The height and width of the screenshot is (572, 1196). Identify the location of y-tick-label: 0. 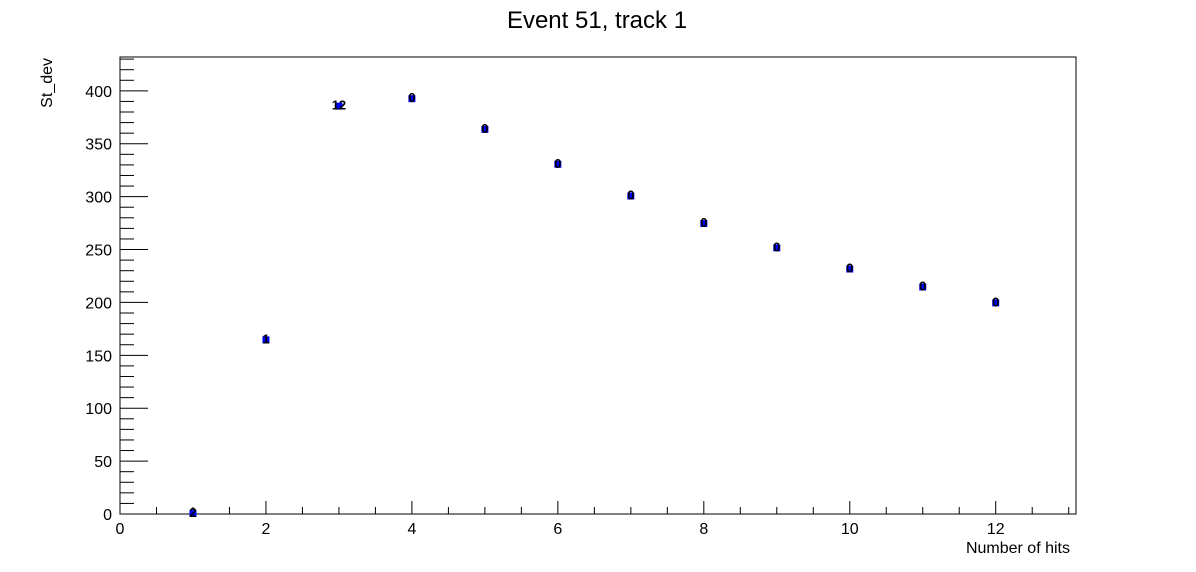
(107, 515).